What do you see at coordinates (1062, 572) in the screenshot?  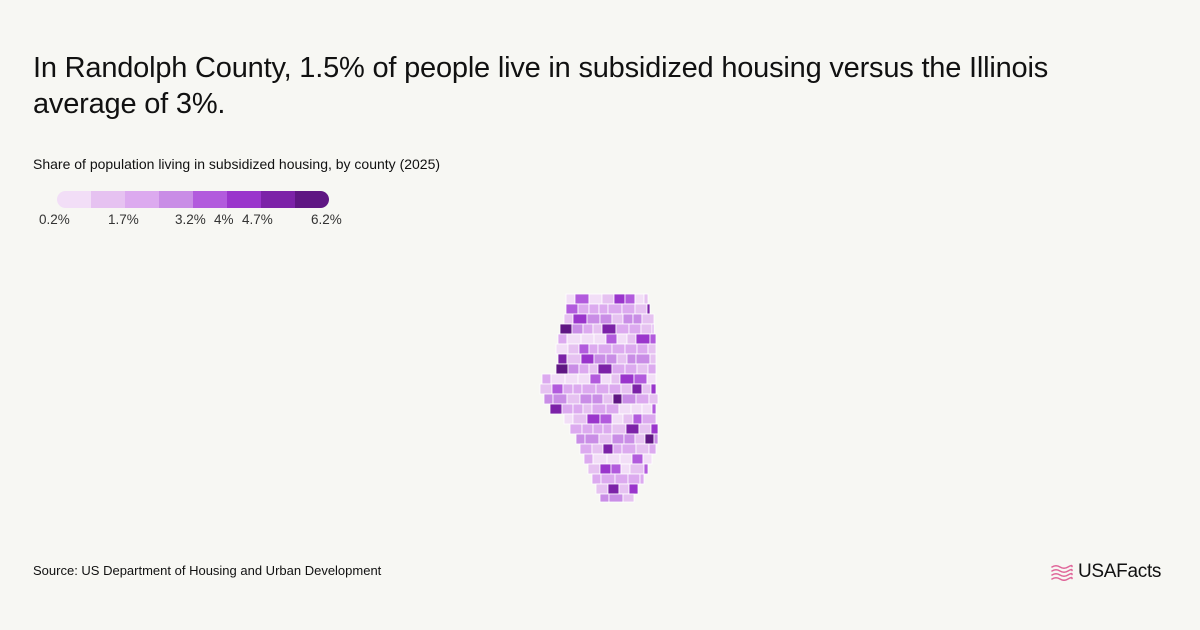 I see `flag-icon` at bounding box center [1062, 572].